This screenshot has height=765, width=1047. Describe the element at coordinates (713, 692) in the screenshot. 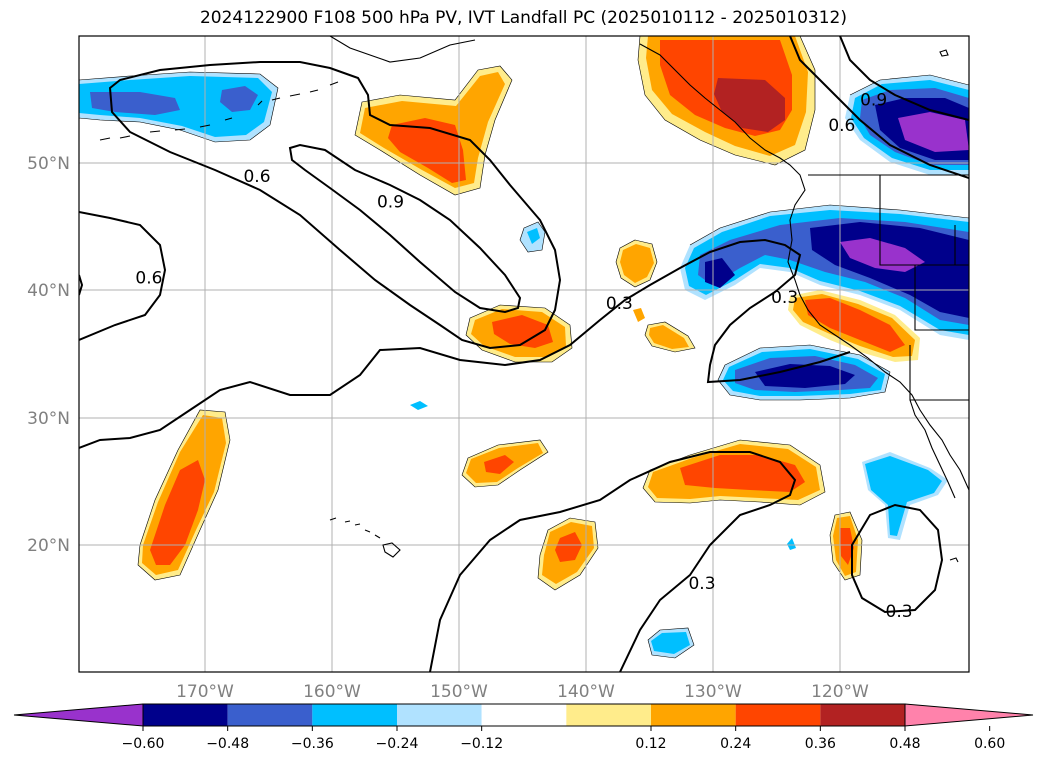

I see `lon-label-130w: 130°W` at that location.